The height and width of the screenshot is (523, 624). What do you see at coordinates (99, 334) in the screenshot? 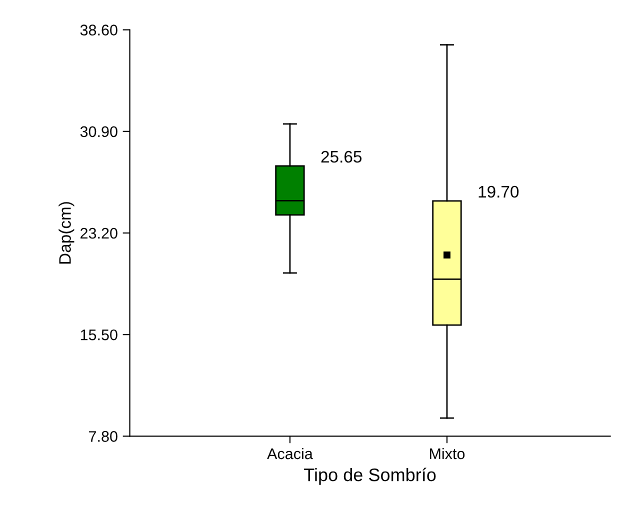
I see `y-tick-label: 15.50` at bounding box center [99, 334].